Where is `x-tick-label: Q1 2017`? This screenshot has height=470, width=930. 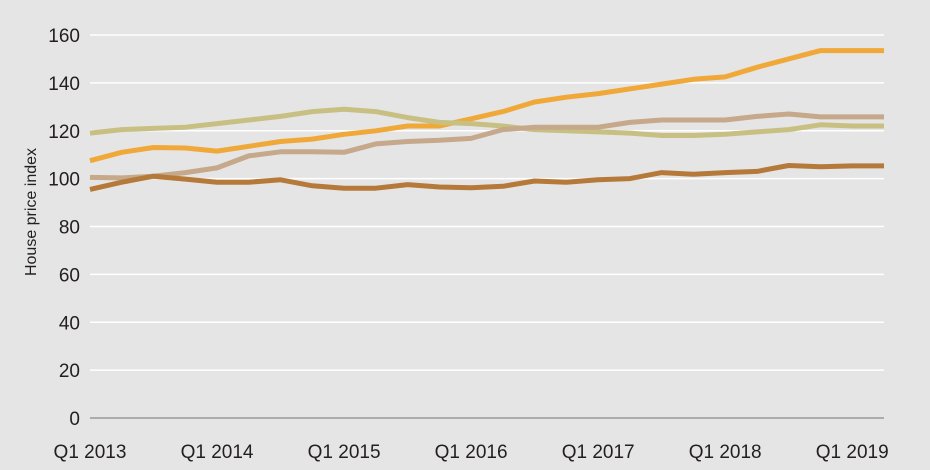
x-tick-label: Q1 2017 is located at coordinates (598, 452).